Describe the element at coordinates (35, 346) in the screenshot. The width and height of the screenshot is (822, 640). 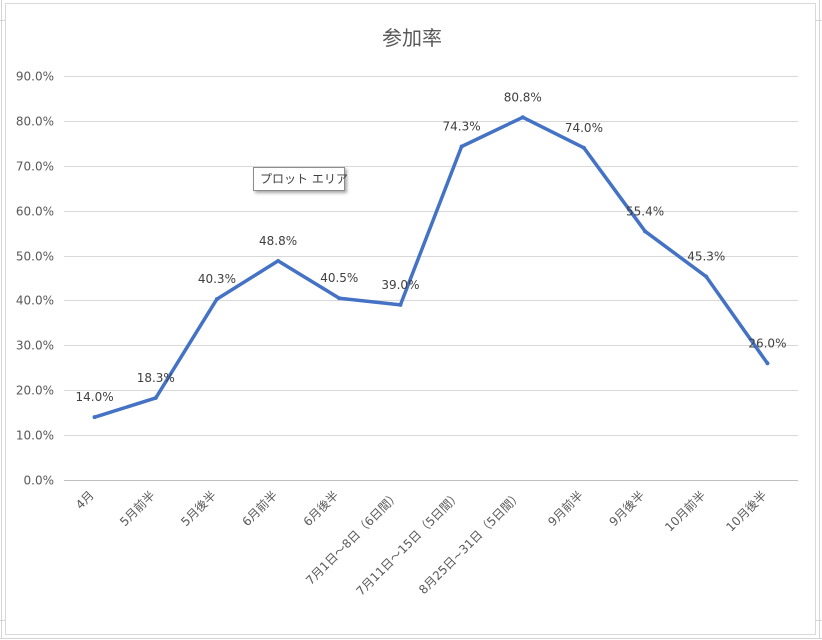
I see `y-tick-label: 30.0%` at that location.